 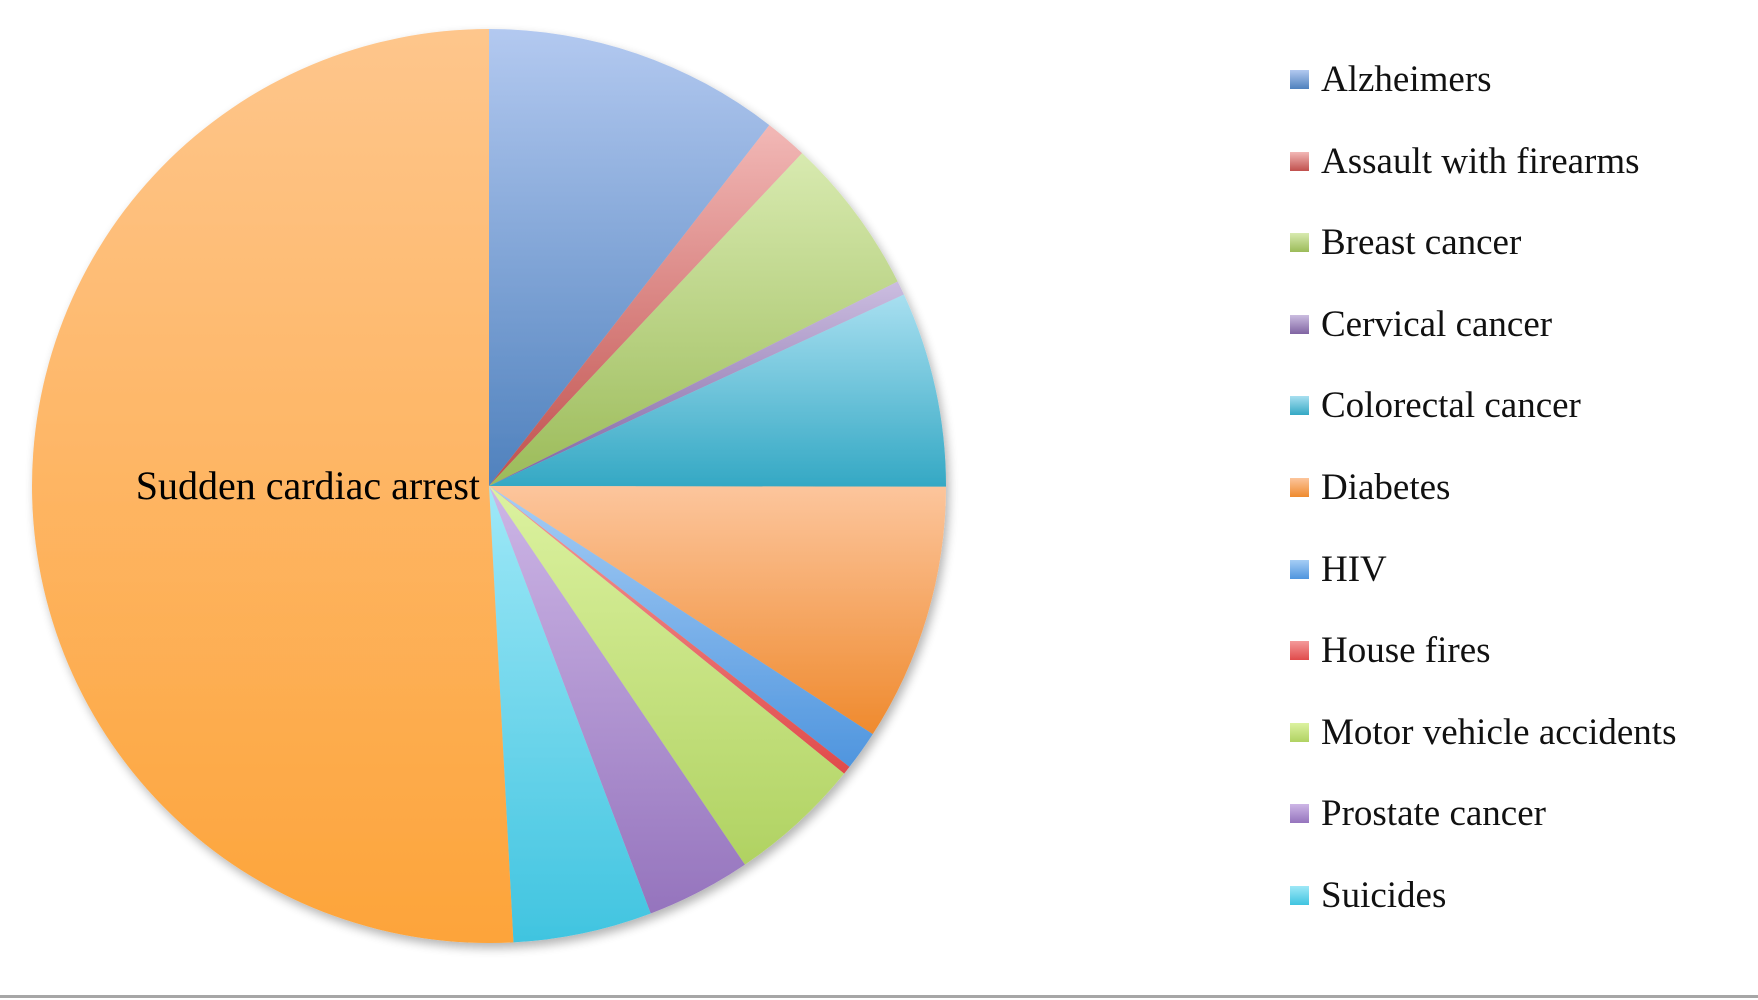 I want to click on pie-slice-suicides, so click(x=570, y=714).